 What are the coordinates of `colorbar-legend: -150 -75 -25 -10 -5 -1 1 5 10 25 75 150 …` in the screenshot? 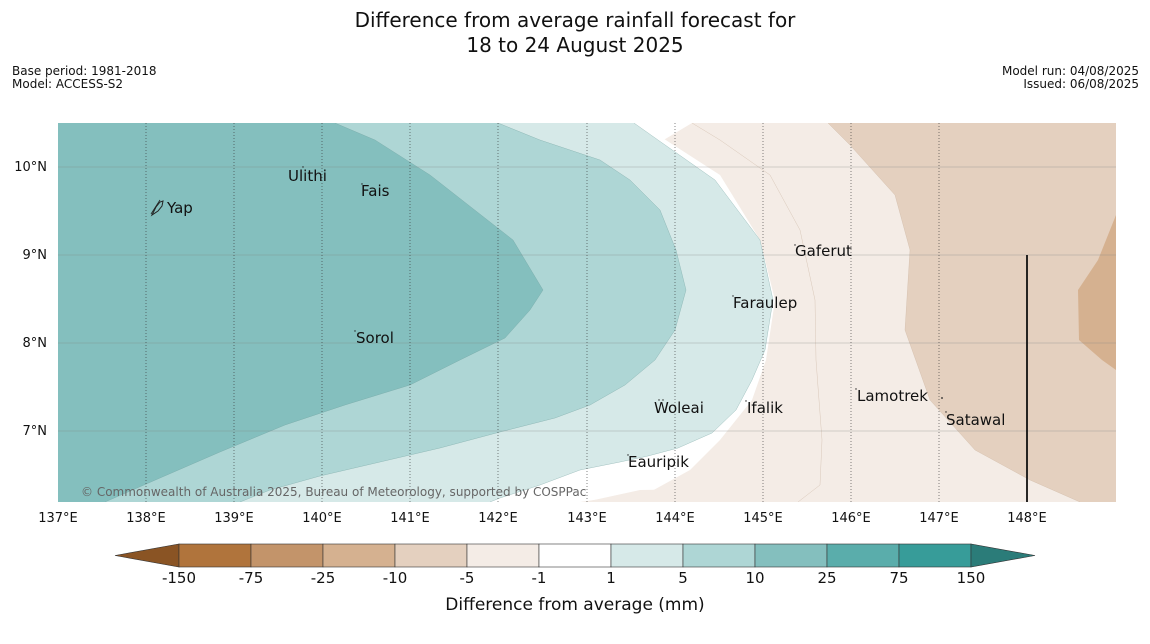 It's located at (575, 579).